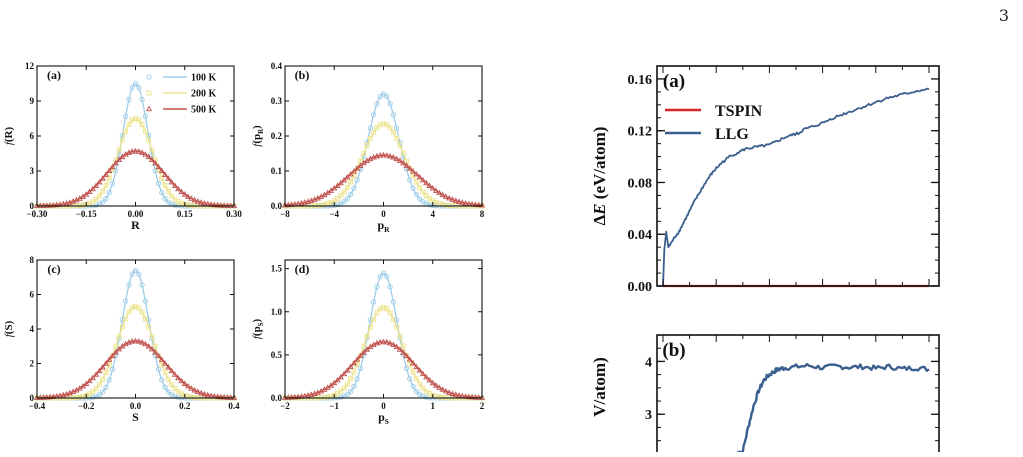  Describe the element at coordinates (674, 81) in the screenshot. I see `panel-label: (a)` at that location.